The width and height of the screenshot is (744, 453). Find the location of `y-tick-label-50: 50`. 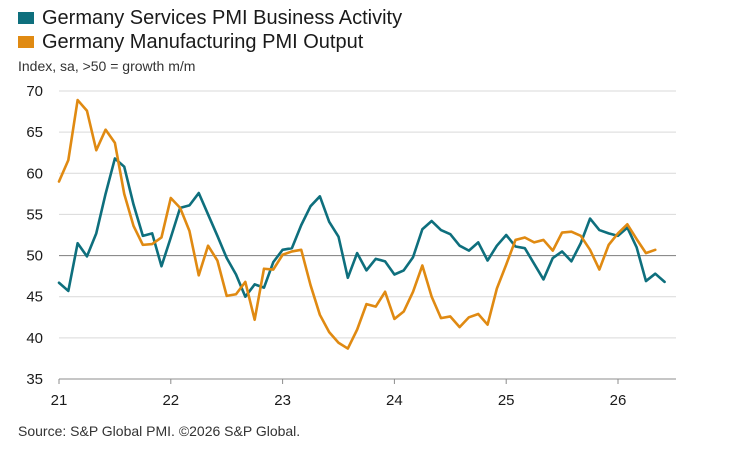

y-tick-label-50: 50 is located at coordinates (34, 256).